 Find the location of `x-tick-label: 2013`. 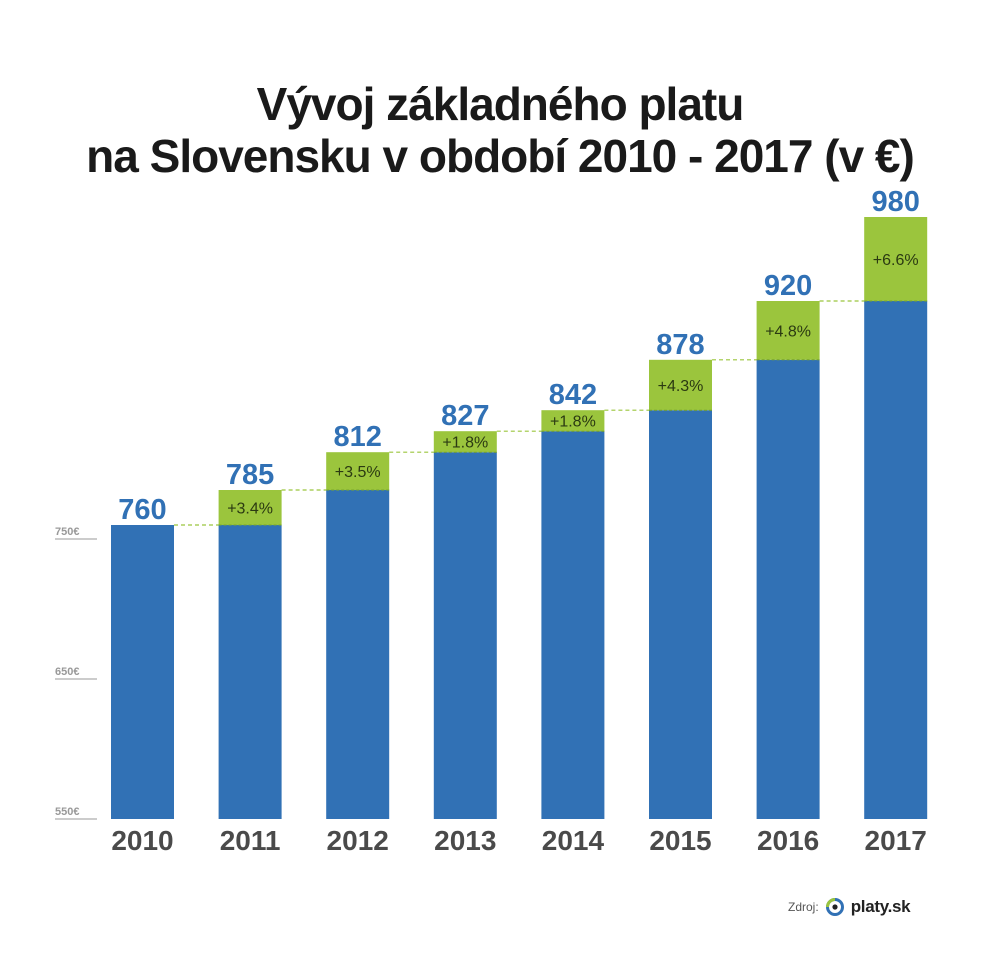

x-tick-label: 2013 is located at coordinates (465, 840).